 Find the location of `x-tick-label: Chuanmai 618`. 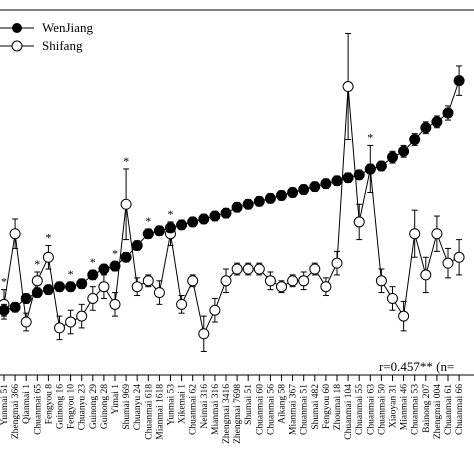

x-tick-label: Chuanmai 618 is located at coordinates (149, 412).